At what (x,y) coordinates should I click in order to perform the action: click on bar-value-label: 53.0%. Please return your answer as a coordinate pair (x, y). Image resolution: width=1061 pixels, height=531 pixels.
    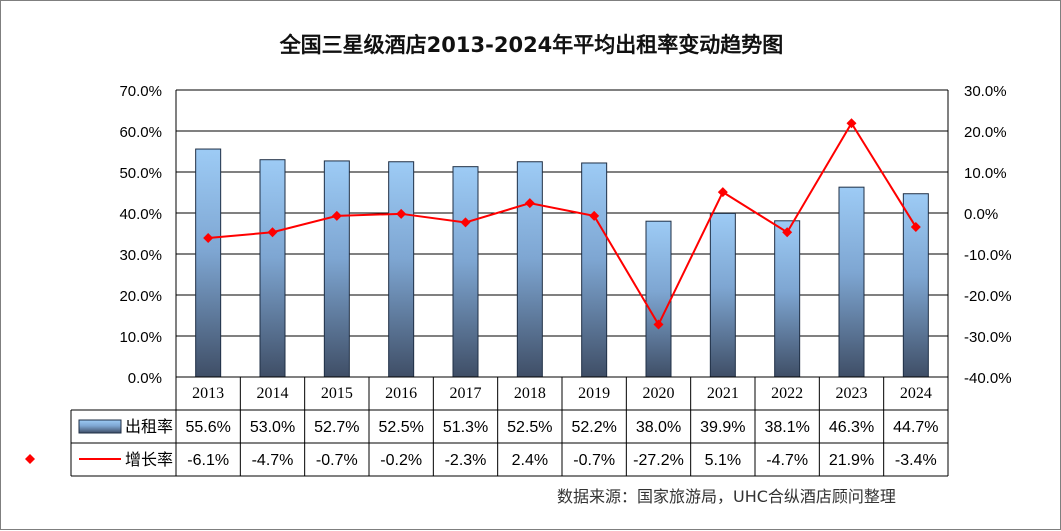
    Looking at the image, I should click on (272, 427).